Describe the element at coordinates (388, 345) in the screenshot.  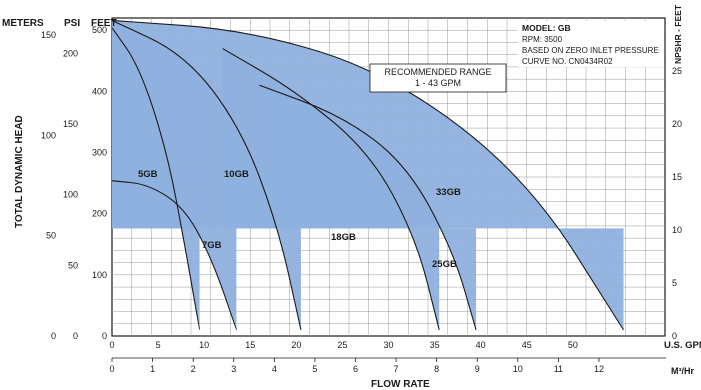
I see `x-tick-gpm: 30` at that location.